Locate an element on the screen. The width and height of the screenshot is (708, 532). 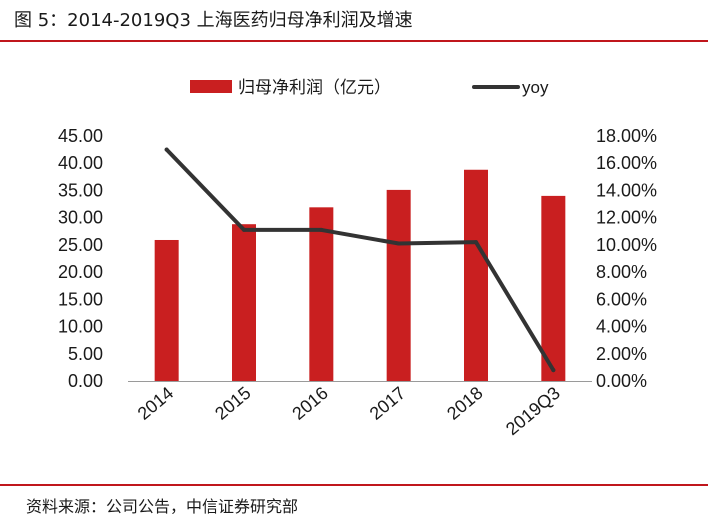
source-note: 资料来源：公司公告，中信证券研究部 is located at coordinates (162, 506).